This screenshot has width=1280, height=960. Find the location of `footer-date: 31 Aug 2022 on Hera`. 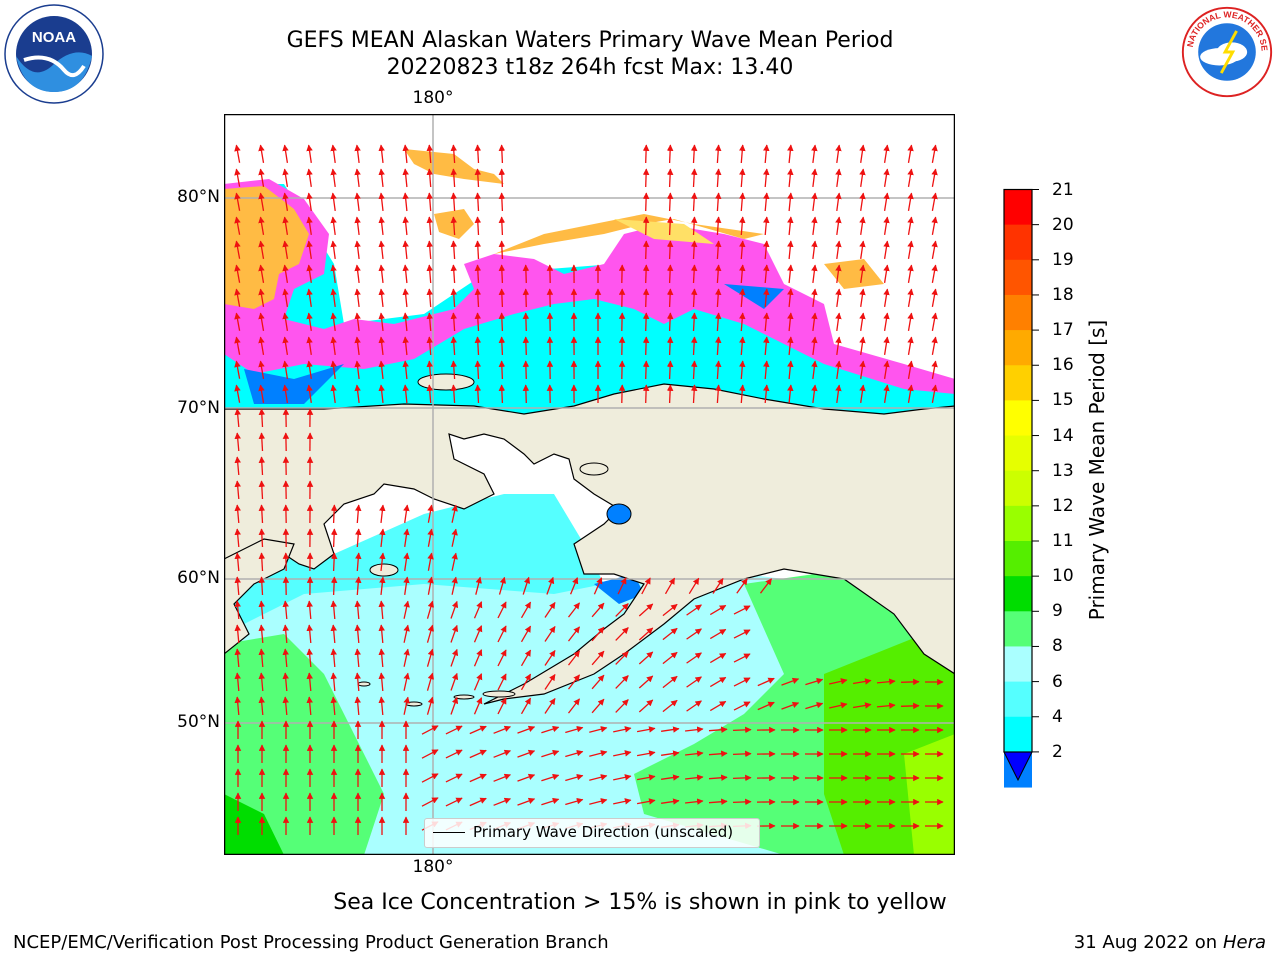

footer-date: 31 Aug 2022 on Hera is located at coordinates (1170, 942).